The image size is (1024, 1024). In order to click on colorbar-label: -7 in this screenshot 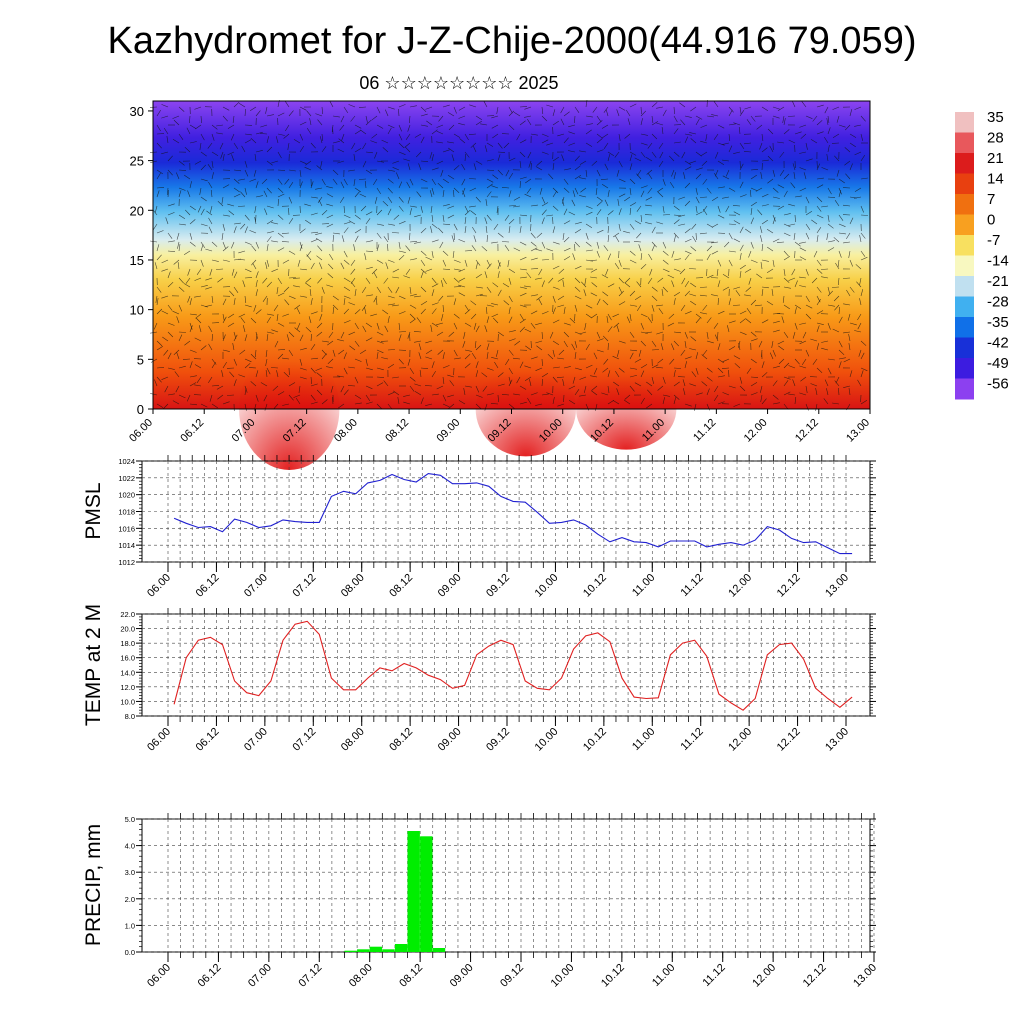, I will do `click(993, 240)`.